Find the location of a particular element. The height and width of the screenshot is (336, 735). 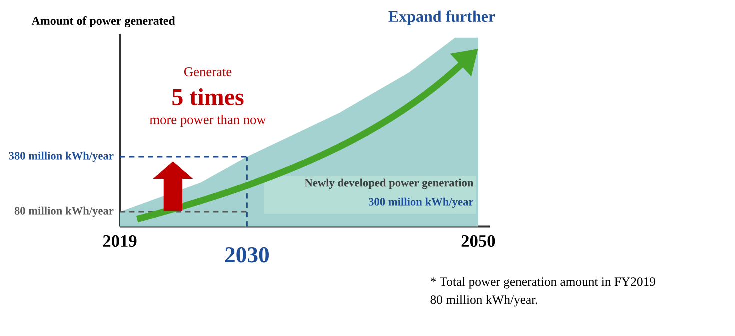

chart-title: Expand further is located at coordinates (442, 18).